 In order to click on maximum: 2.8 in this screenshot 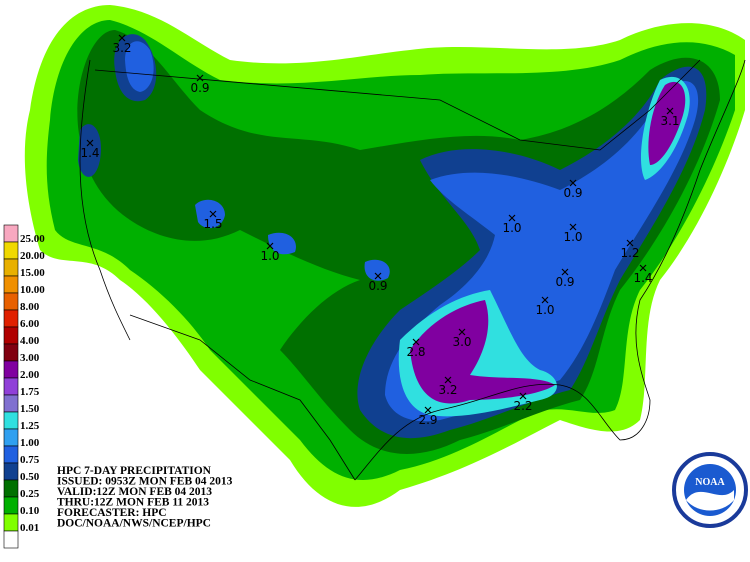, I will do `click(416, 348)`.